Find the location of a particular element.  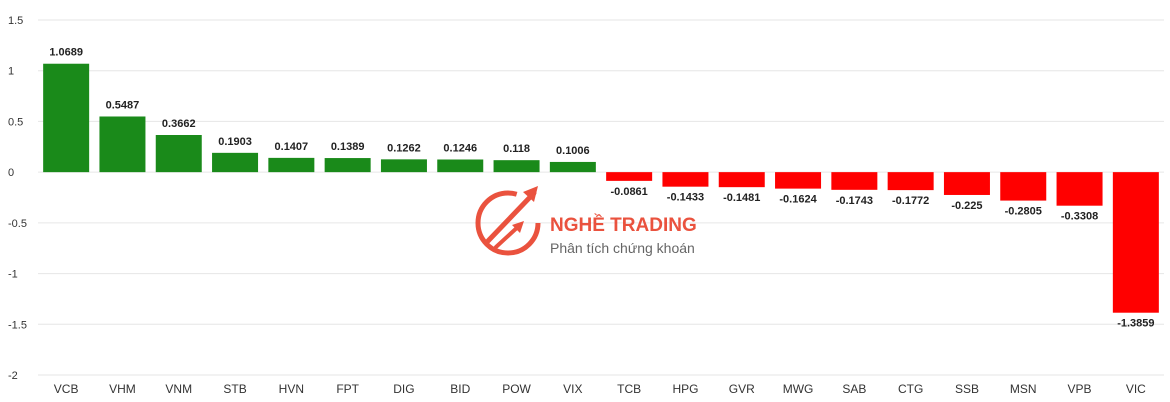

x-tick-label: CTG is located at coordinates (910, 389).